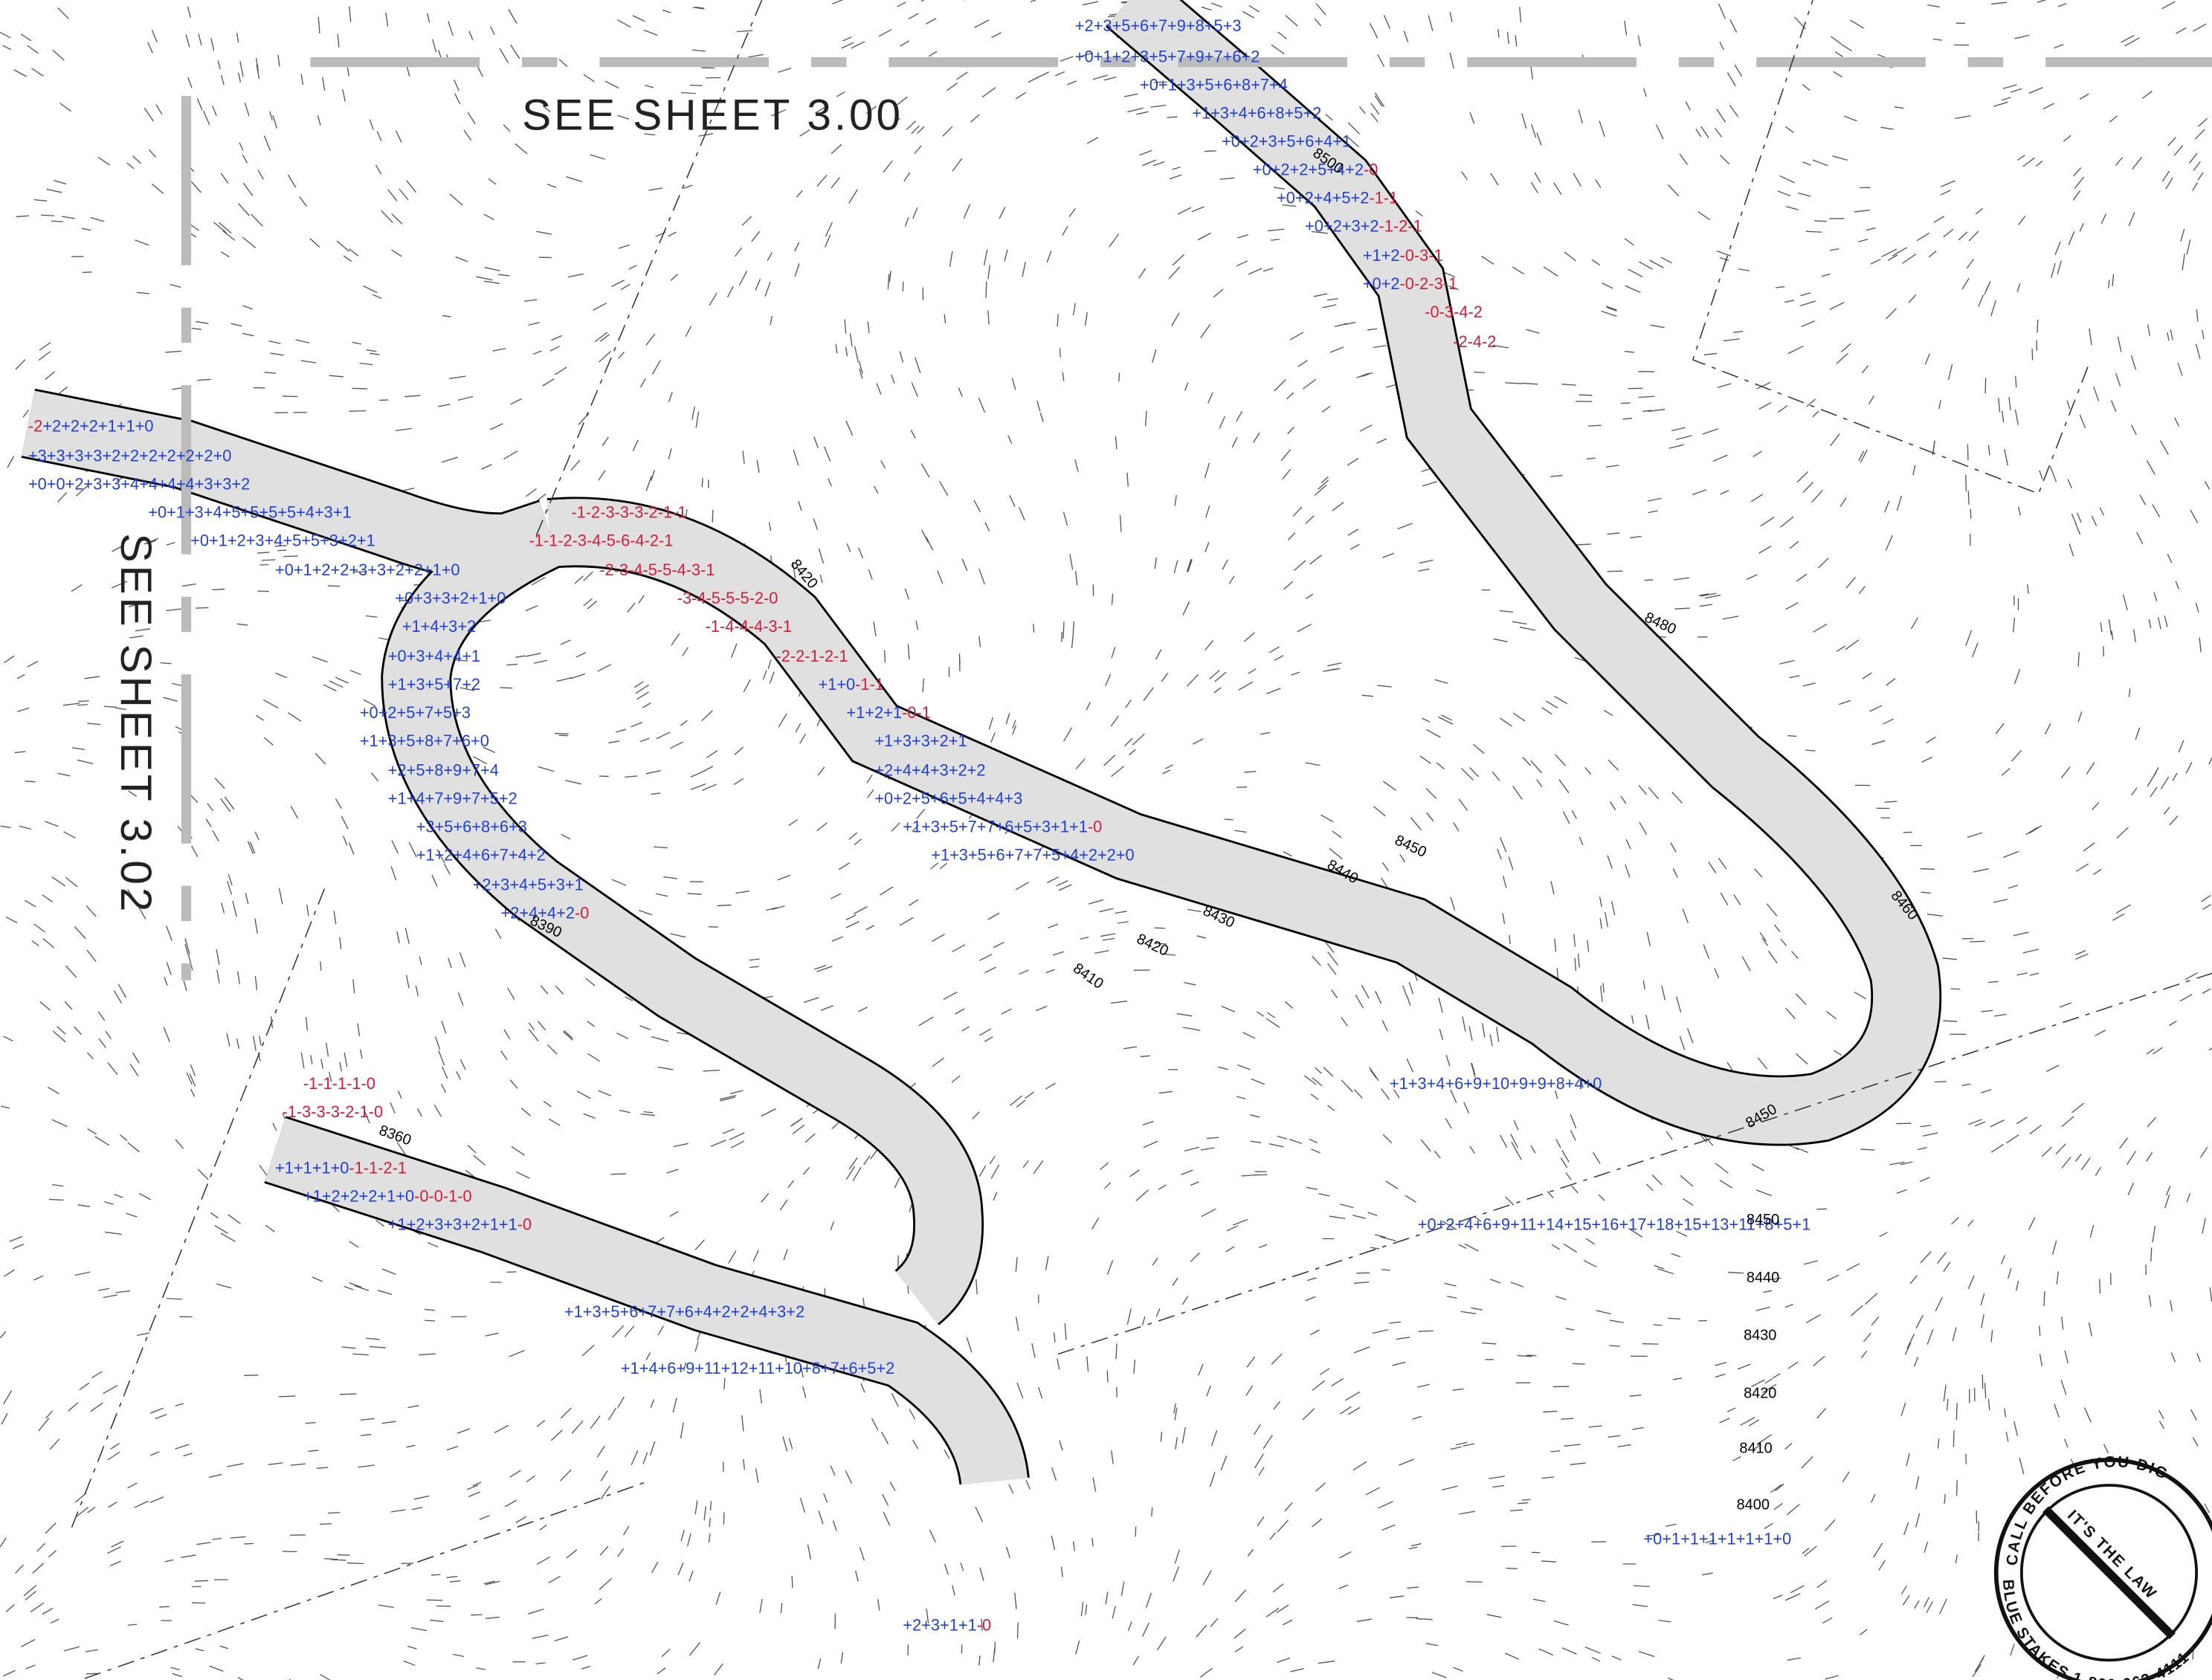 The height and width of the screenshot is (1680, 2212). Describe the element at coordinates (682, 913) in the screenshot. I see `road-surface` at that location.